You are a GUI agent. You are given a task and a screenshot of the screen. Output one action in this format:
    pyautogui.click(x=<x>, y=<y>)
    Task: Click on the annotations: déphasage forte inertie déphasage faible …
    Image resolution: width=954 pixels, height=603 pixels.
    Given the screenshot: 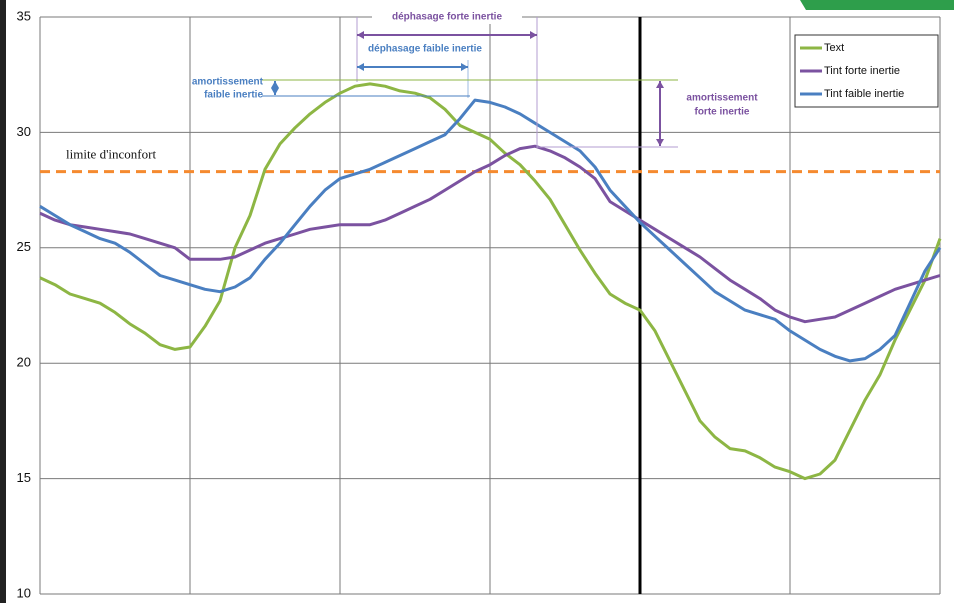 What is the action you would take?
    pyautogui.click(x=475, y=79)
    